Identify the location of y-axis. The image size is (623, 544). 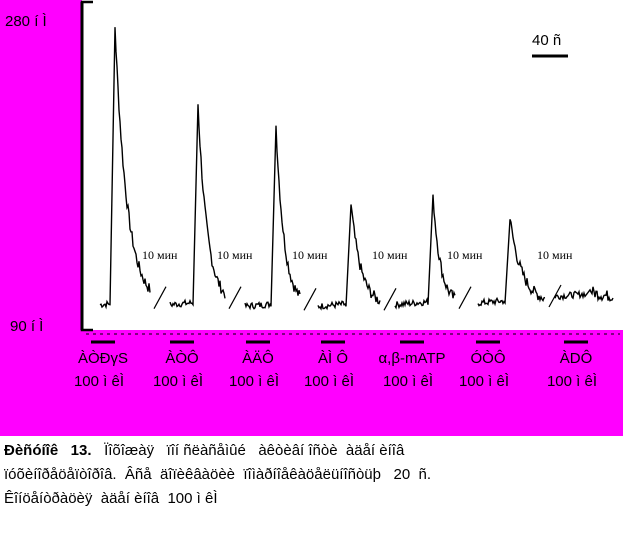
(86, 166).